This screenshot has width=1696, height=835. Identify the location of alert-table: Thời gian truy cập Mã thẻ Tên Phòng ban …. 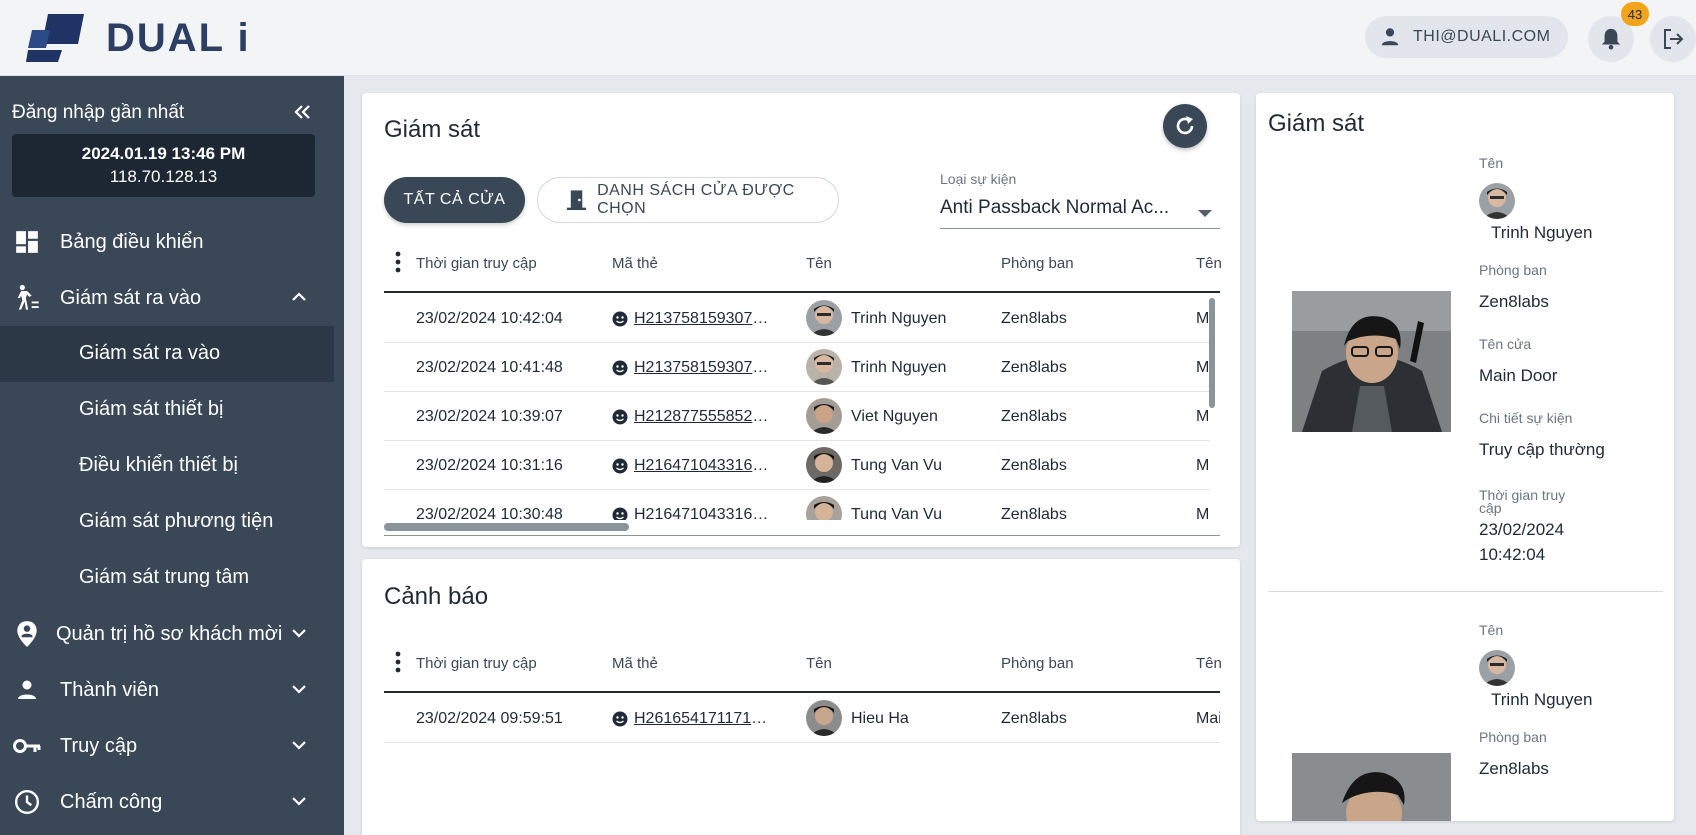
(803, 702).